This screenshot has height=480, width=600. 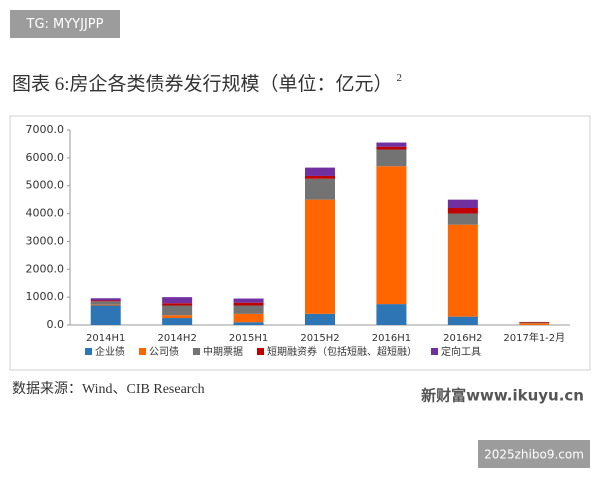 What do you see at coordinates (105, 338) in the screenshot?
I see `x-tick-label: 2014H1` at bounding box center [105, 338].